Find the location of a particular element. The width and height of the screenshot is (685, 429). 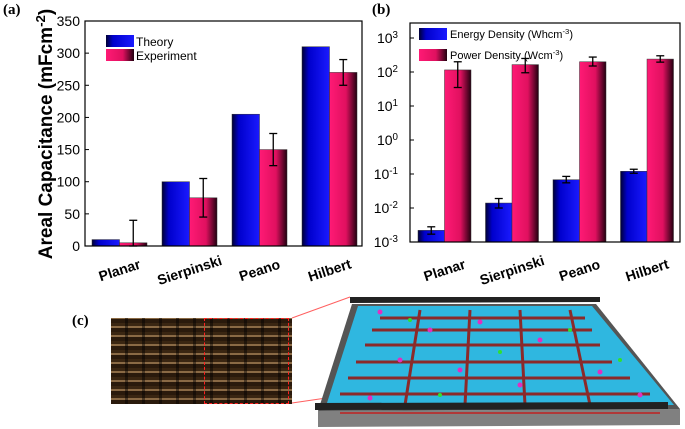

bar-experiment-hilbert is located at coordinates (343, 159).